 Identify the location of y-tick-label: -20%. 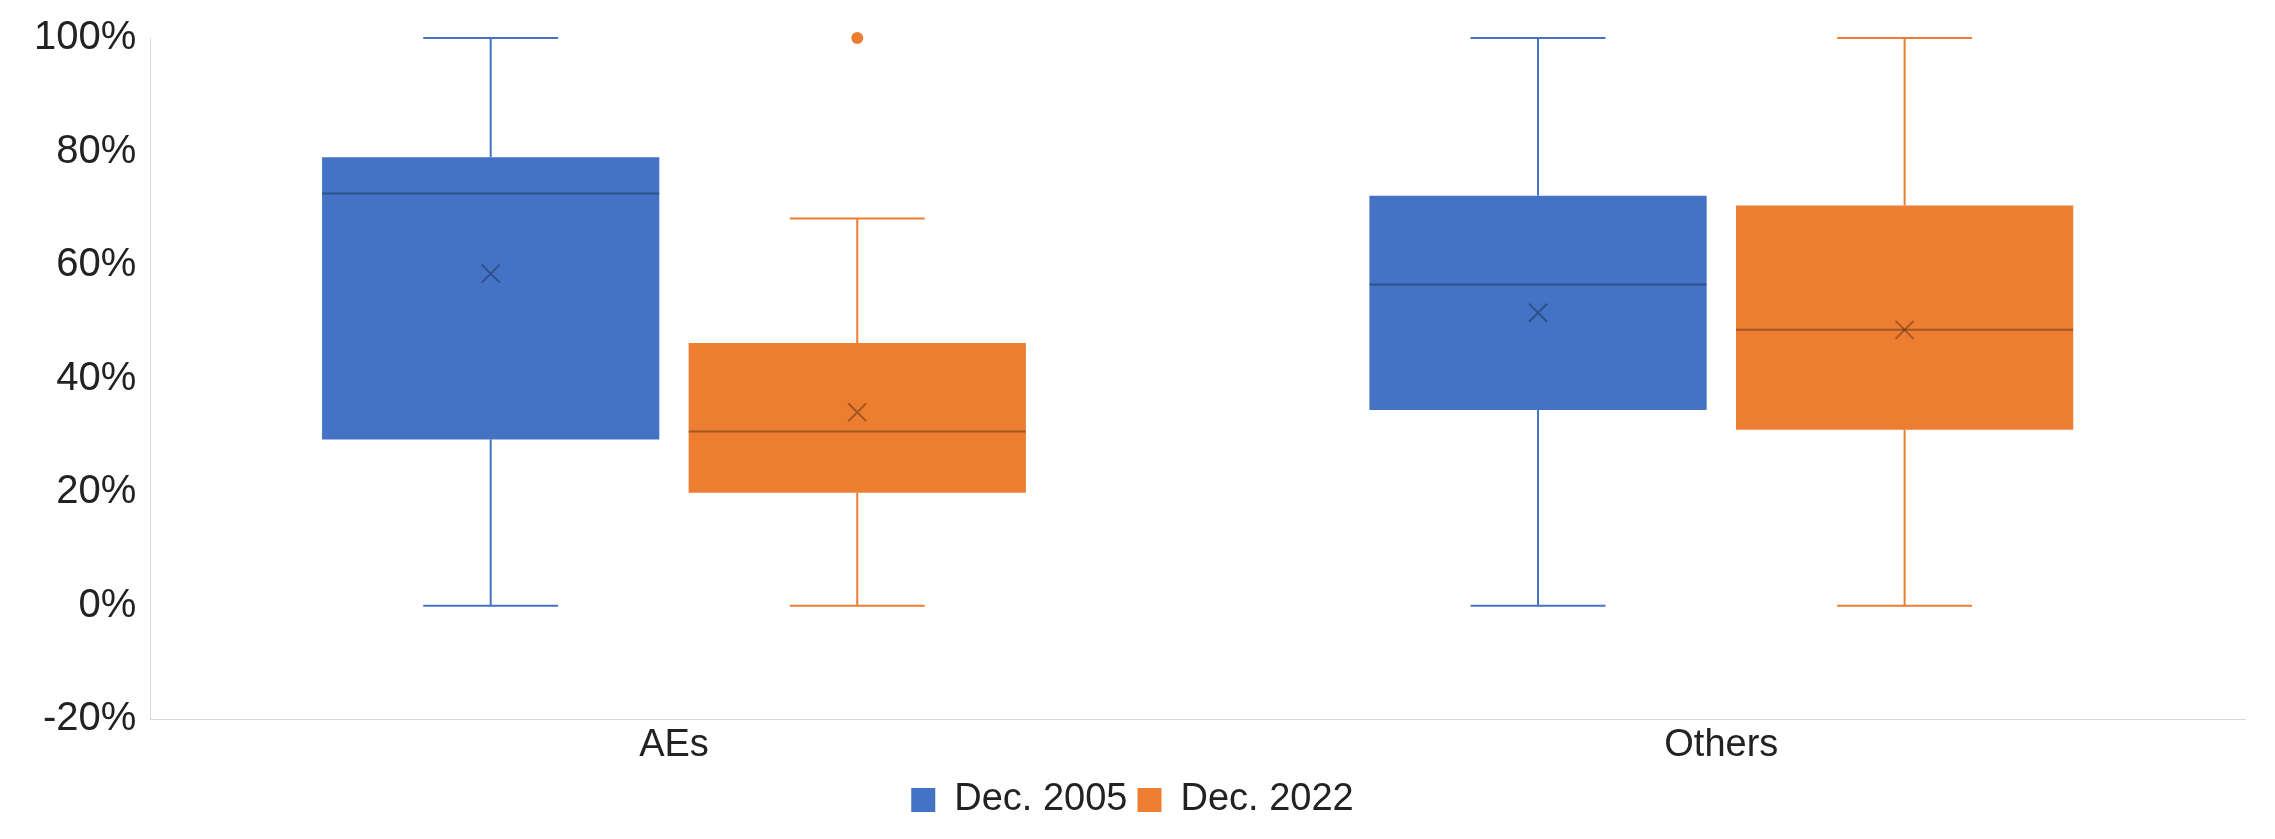
(89, 716).